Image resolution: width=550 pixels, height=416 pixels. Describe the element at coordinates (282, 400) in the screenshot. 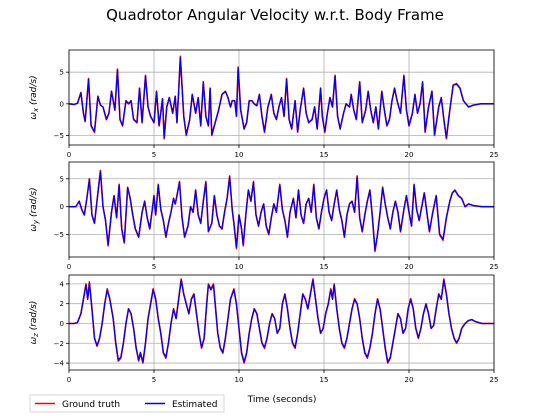

I see `x-axis-label: Time (seconds)` at that location.